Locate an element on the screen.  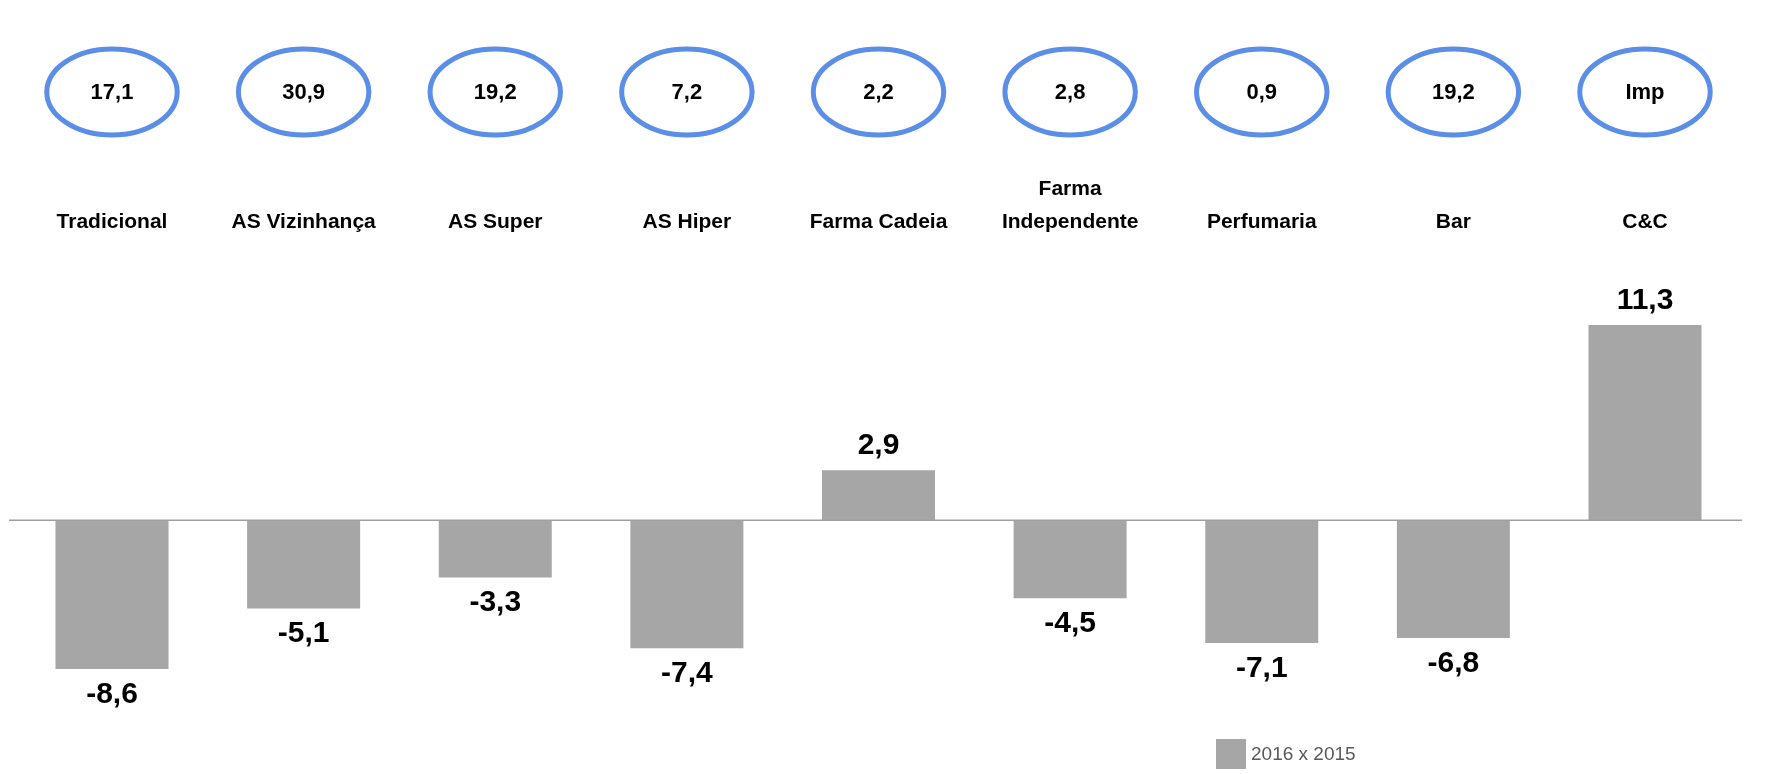
x-tick-label: Perfumaria is located at coordinates (1261, 220).